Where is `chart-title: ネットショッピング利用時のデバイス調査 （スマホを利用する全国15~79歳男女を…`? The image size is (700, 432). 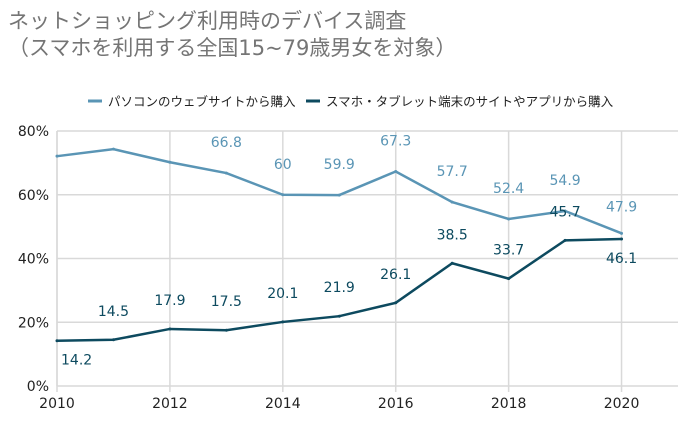 chart-title: ネットショッピング利用時のデバイス調査 （スマホを利用する全国15~79歳男女を… is located at coordinates (232, 34).